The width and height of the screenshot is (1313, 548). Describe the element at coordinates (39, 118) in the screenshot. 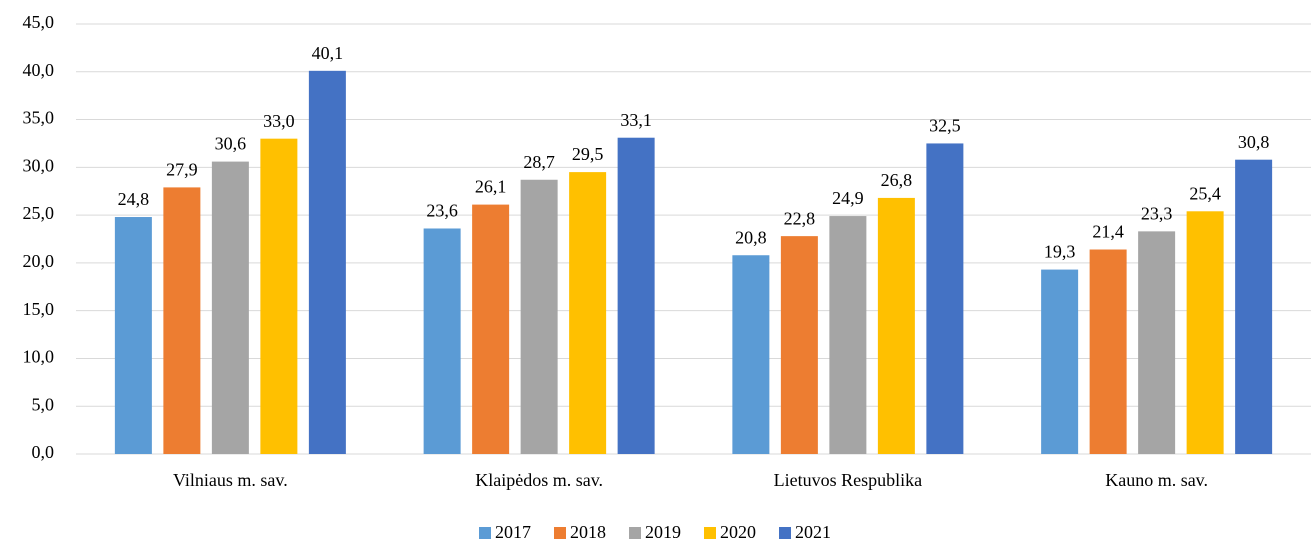

I see `y-tick-label: 35,0` at that location.